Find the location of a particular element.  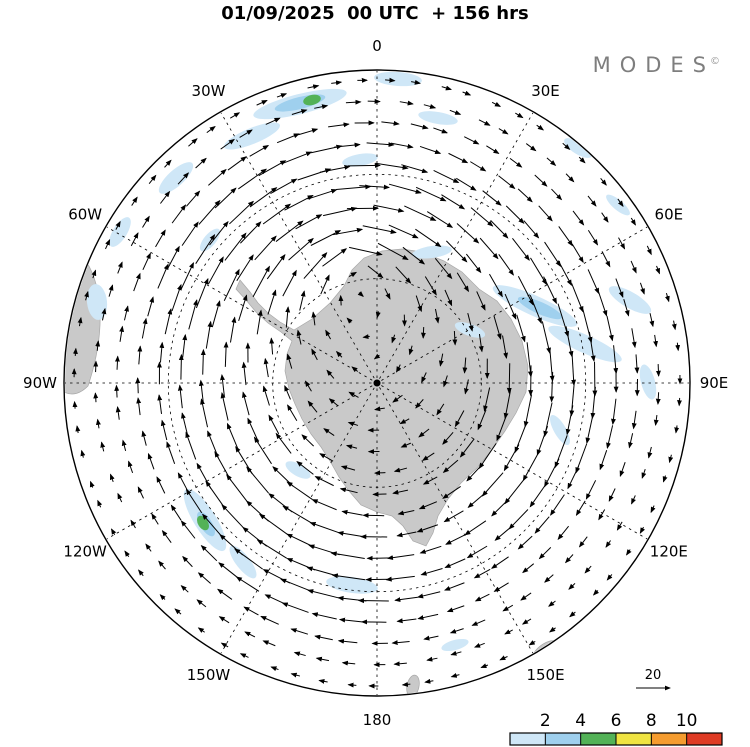

colorbar-tick-label: 10 is located at coordinates (687, 721).